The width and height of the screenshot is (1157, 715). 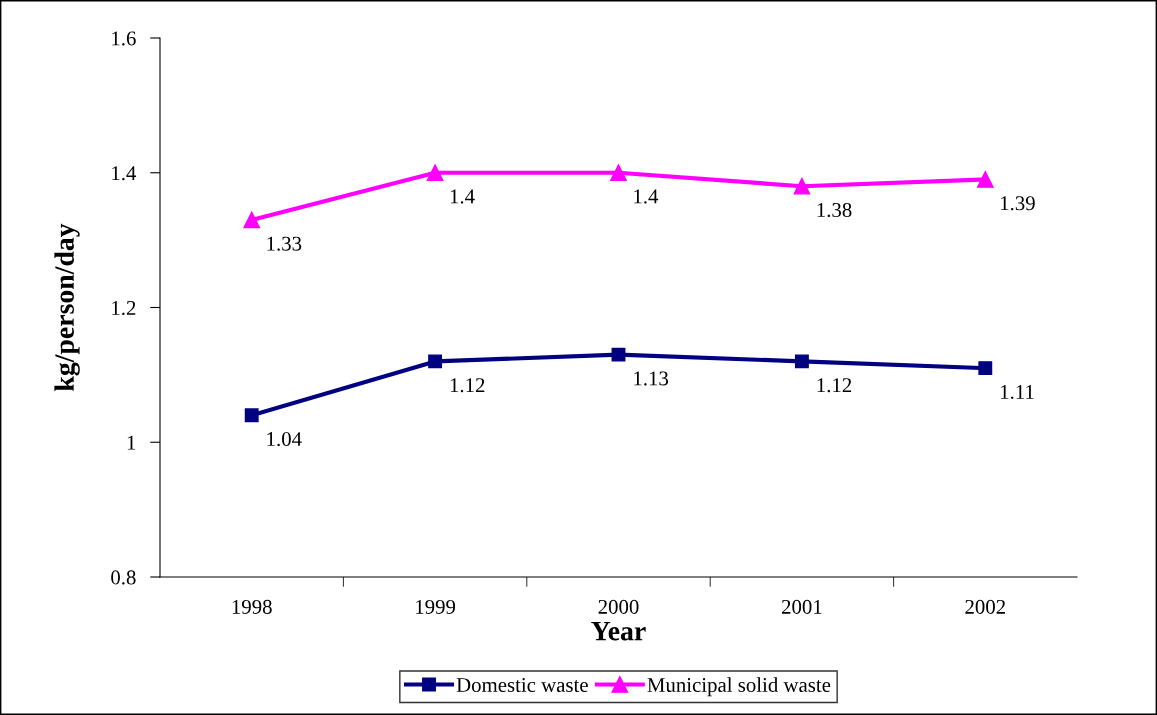 I want to click on data-label: 1.33, so click(x=284, y=243).